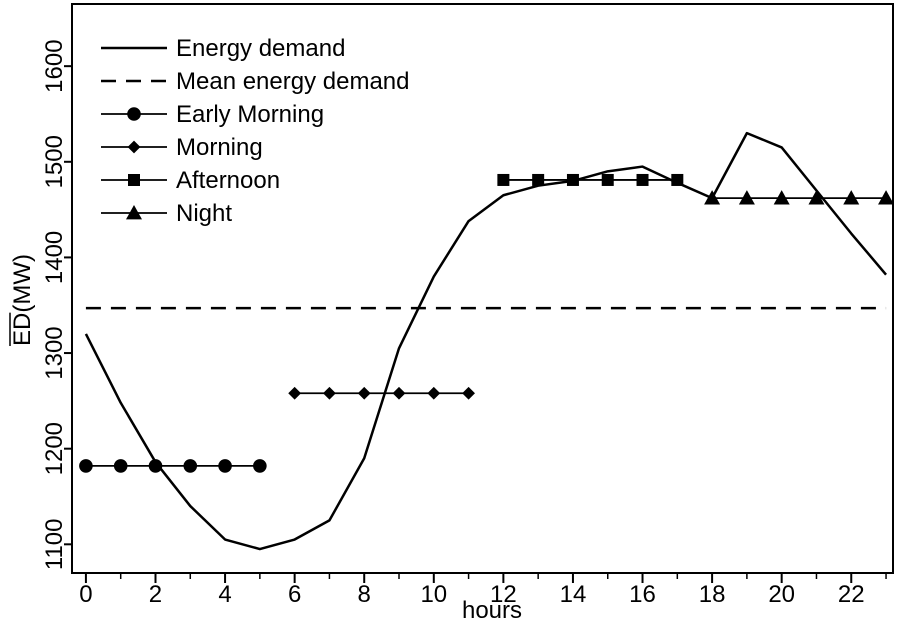 The image size is (897, 626). What do you see at coordinates (433, 594) in the screenshot?
I see `x-tick-label: 10` at bounding box center [433, 594].